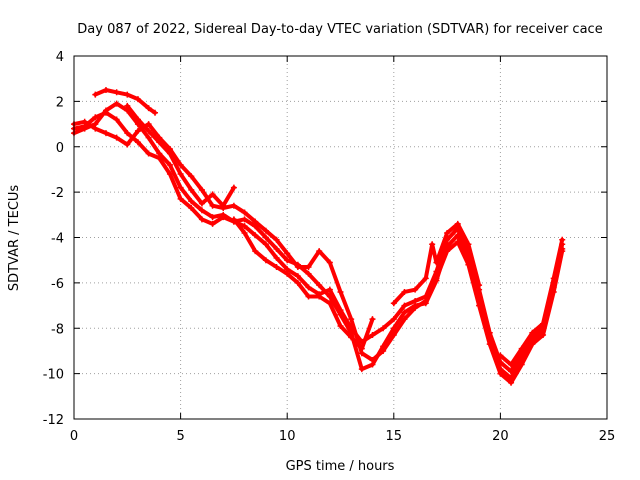 The width and height of the screenshot is (640, 480). I want to click on y-tick-label: -12, so click(53, 420).